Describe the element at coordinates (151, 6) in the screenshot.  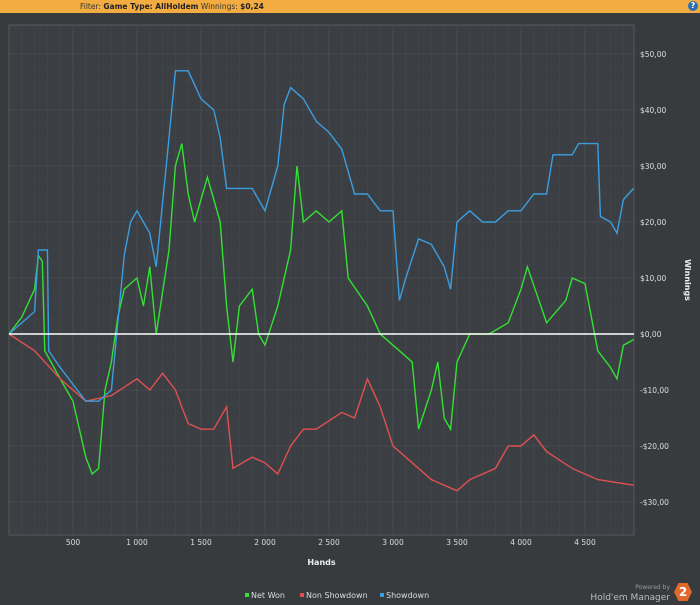
I see `game-type-filter: Game Type: AllHoldem` at that location.